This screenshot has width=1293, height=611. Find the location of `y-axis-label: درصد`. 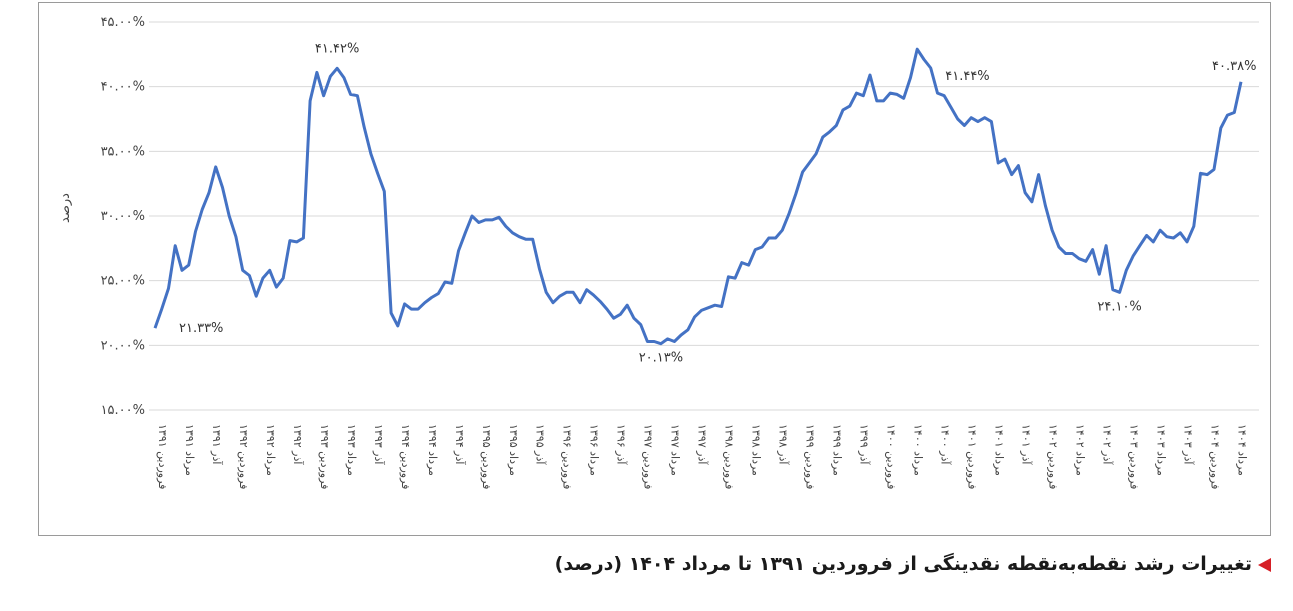

y-axis-label: درصد is located at coordinates (65, 208).